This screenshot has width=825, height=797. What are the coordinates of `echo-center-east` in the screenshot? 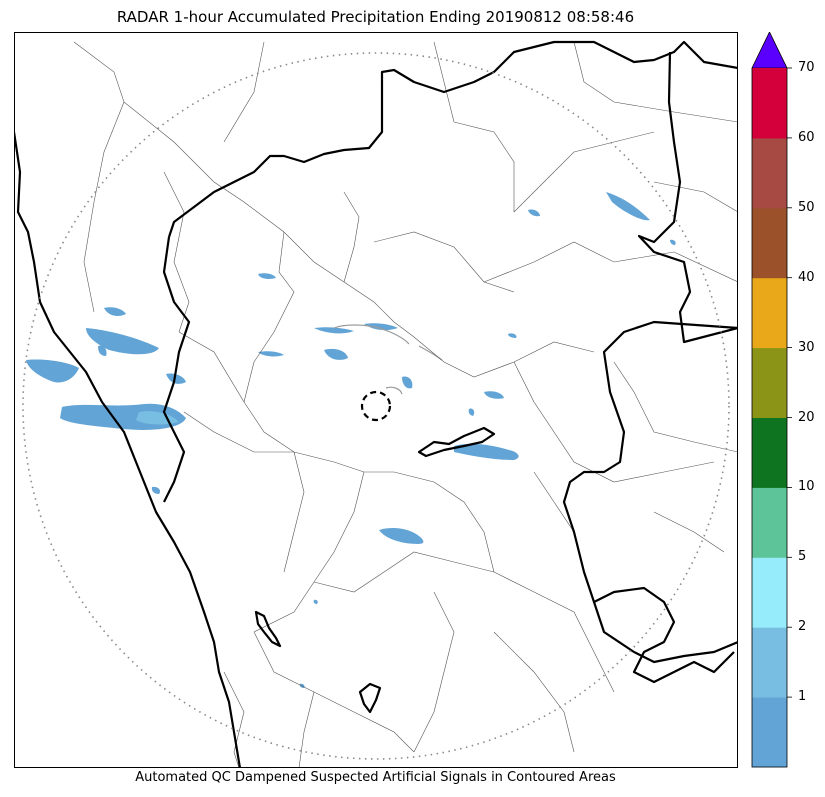 It's located at (407, 382).